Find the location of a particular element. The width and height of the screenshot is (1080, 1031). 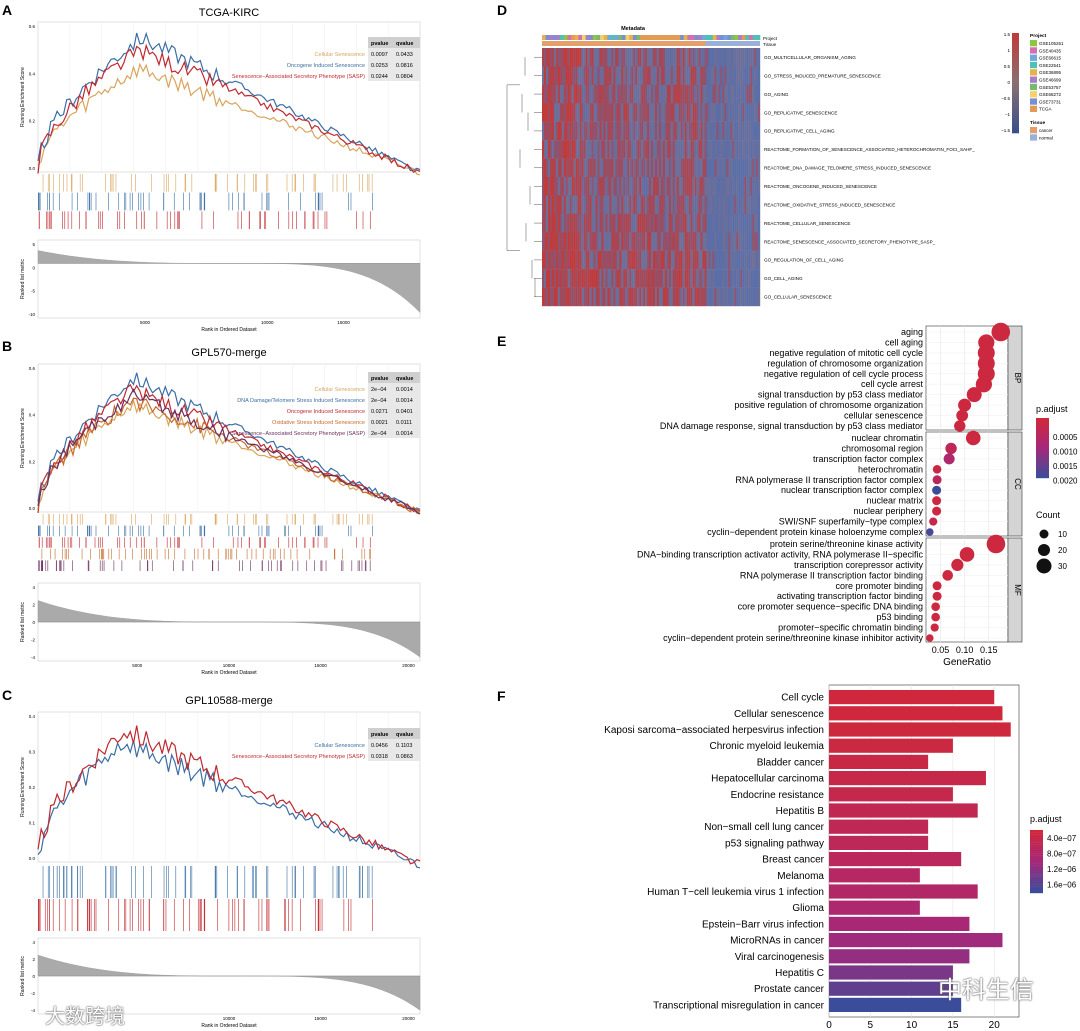

bar is located at coordinates (895, 1004).